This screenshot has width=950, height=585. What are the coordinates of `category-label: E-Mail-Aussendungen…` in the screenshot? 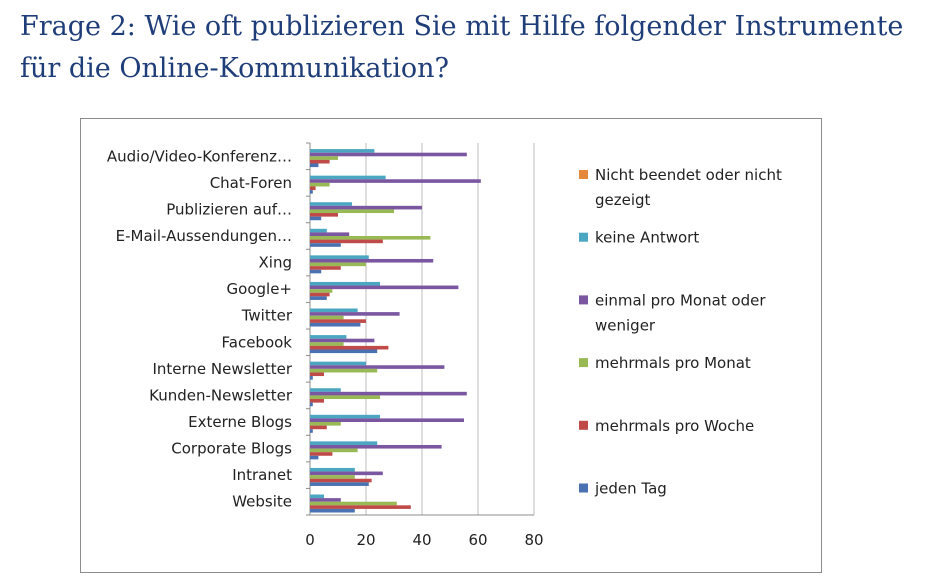 It's located at (204, 236).